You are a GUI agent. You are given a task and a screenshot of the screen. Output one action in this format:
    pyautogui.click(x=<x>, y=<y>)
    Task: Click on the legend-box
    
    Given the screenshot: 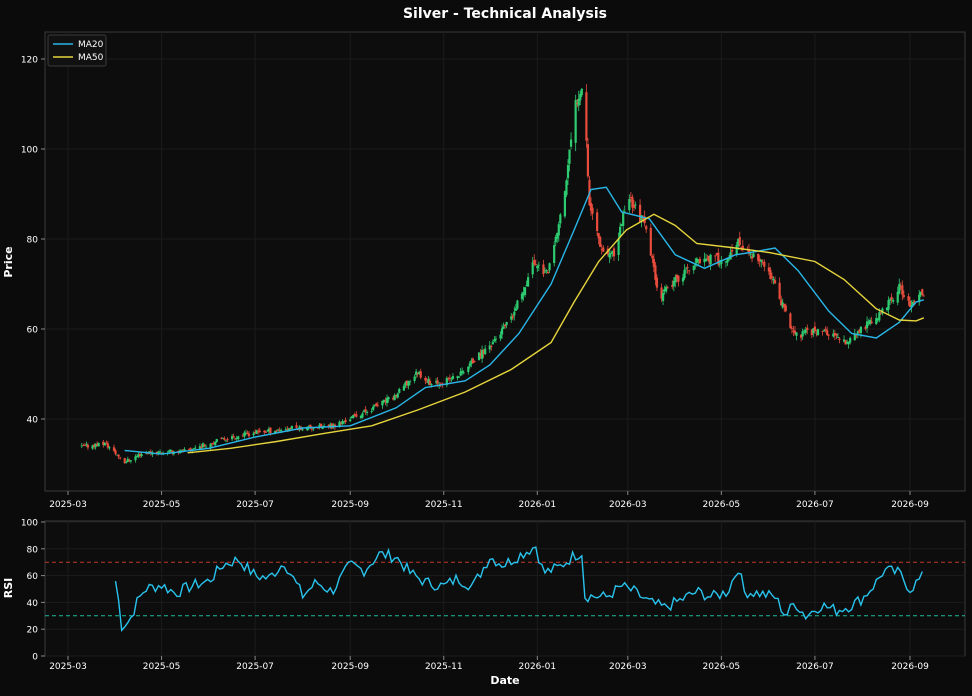 What is the action you would take?
    pyautogui.click(x=77, y=50)
    